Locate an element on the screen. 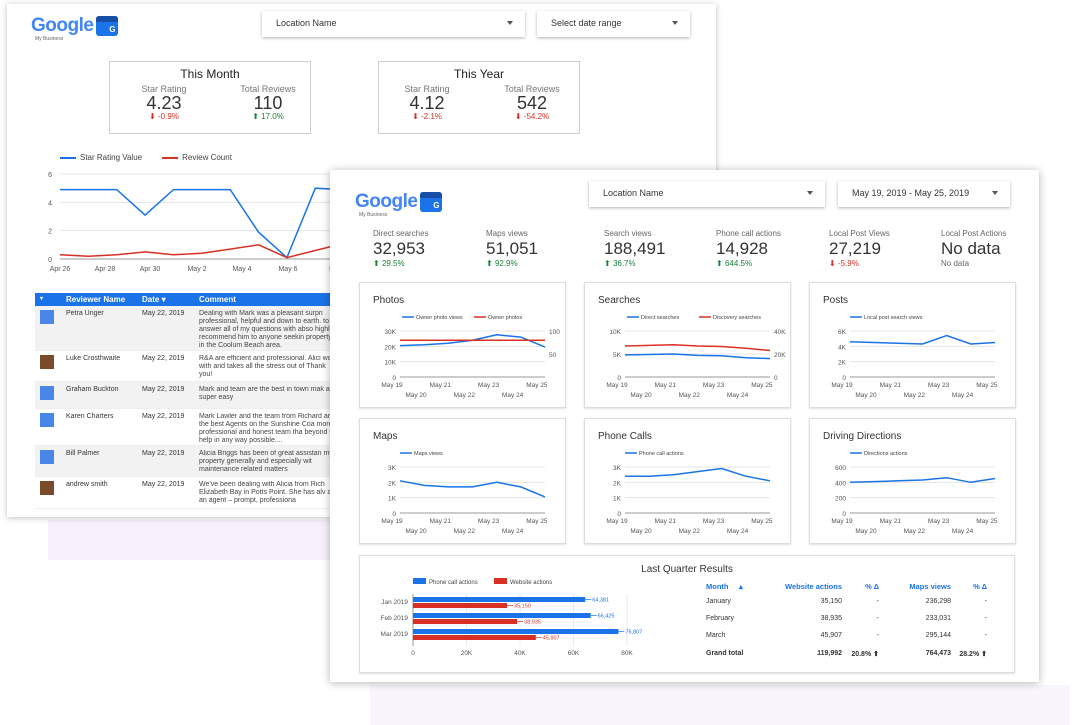 Image resolution: width=1080 pixels, height=725 pixels. total-reviews-stat: Total Reviews 110 ⬆ 17.0% is located at coordinates (268, 102).